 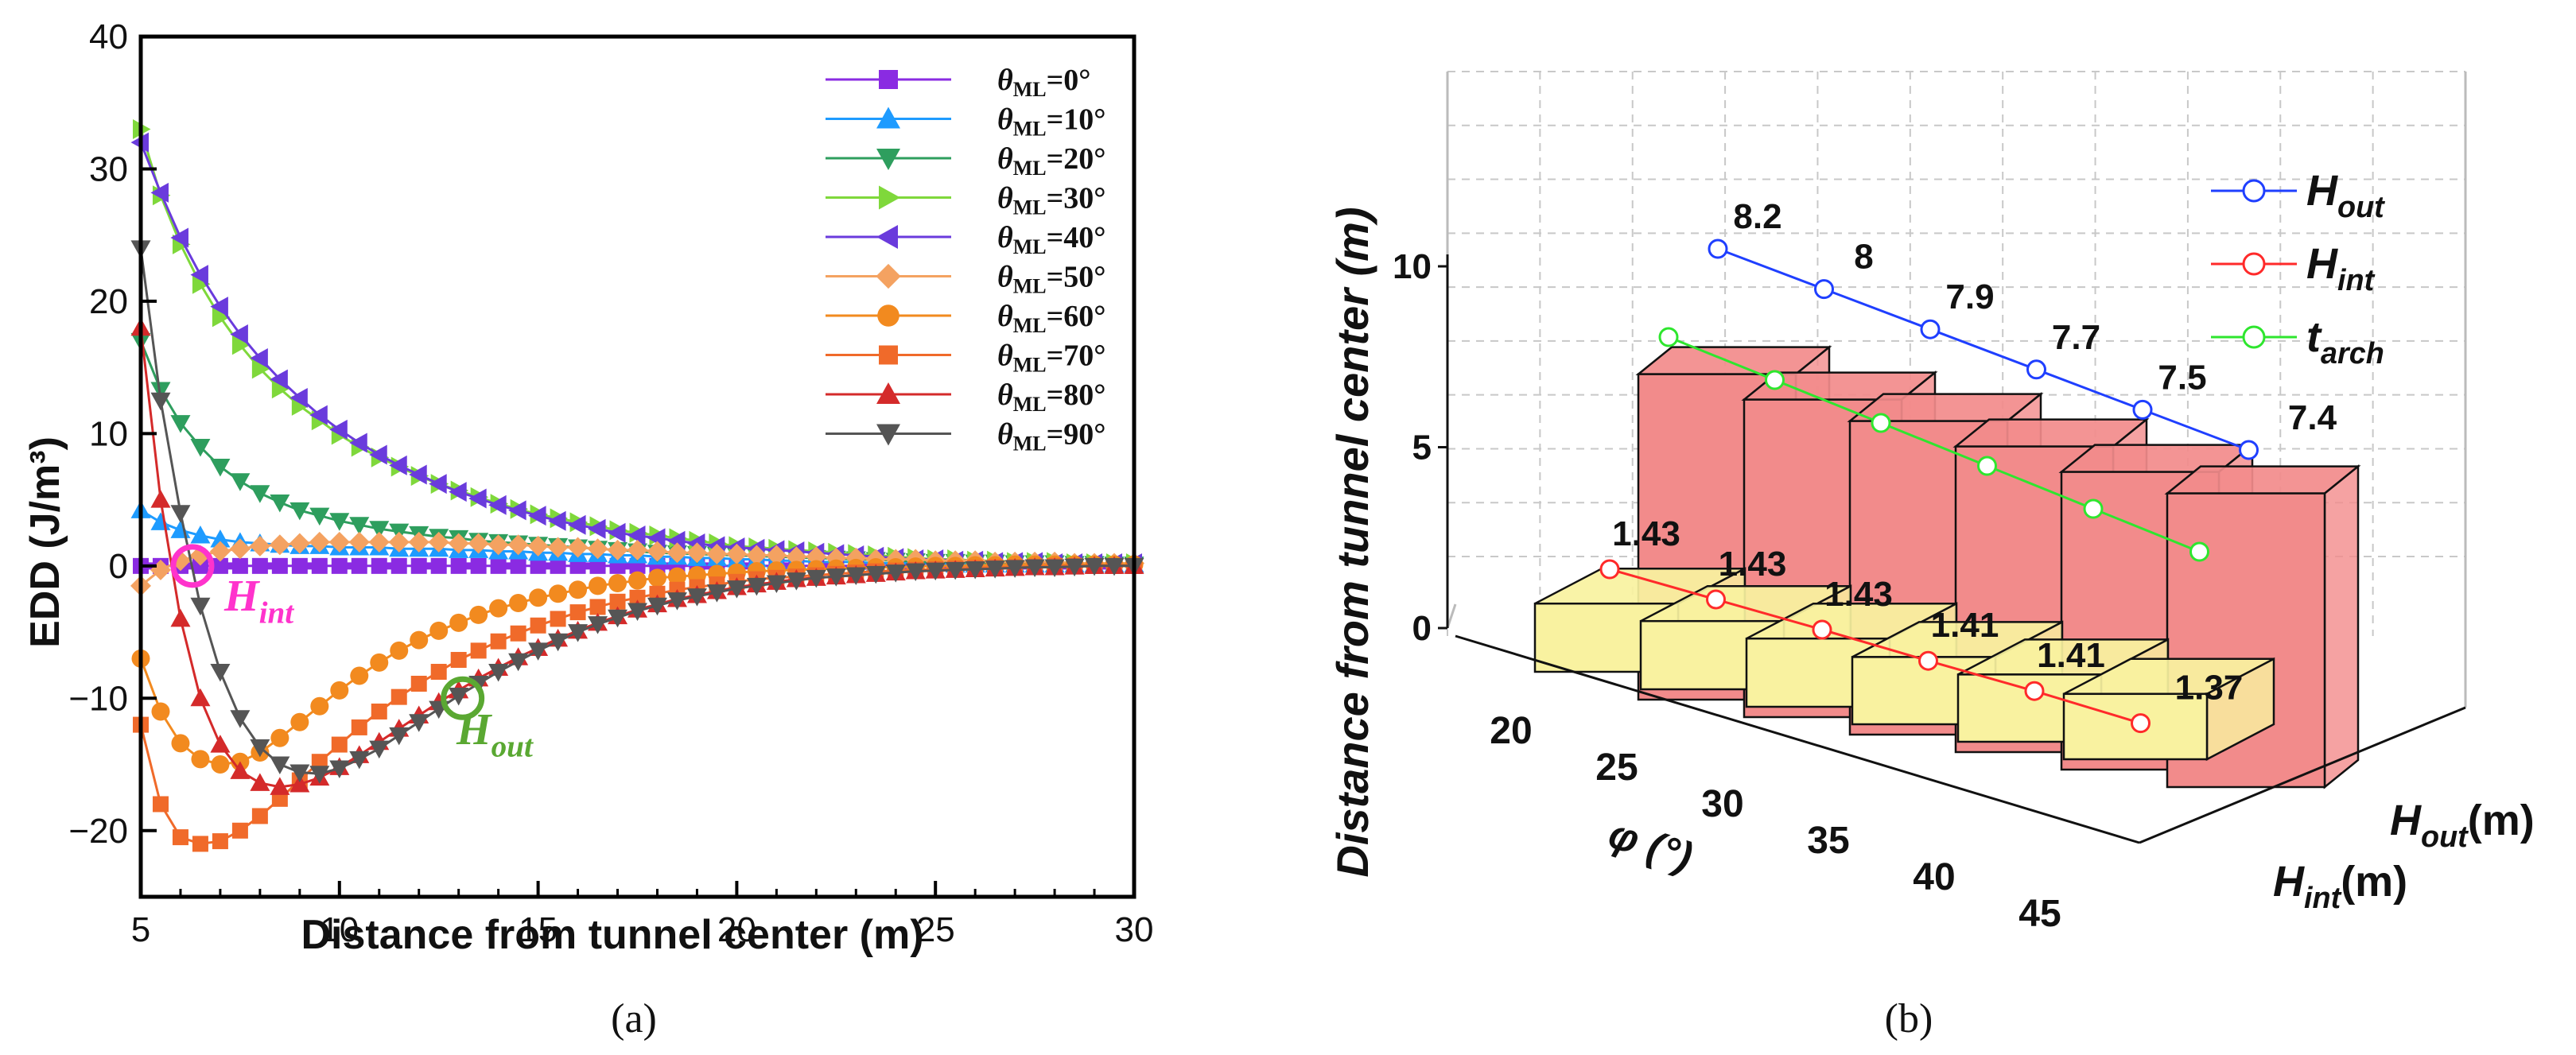 What do you see at coordinates (474, 729) in the screenshot?
I see `h-out-label-symbol: H` at bounding box center [474, 729].